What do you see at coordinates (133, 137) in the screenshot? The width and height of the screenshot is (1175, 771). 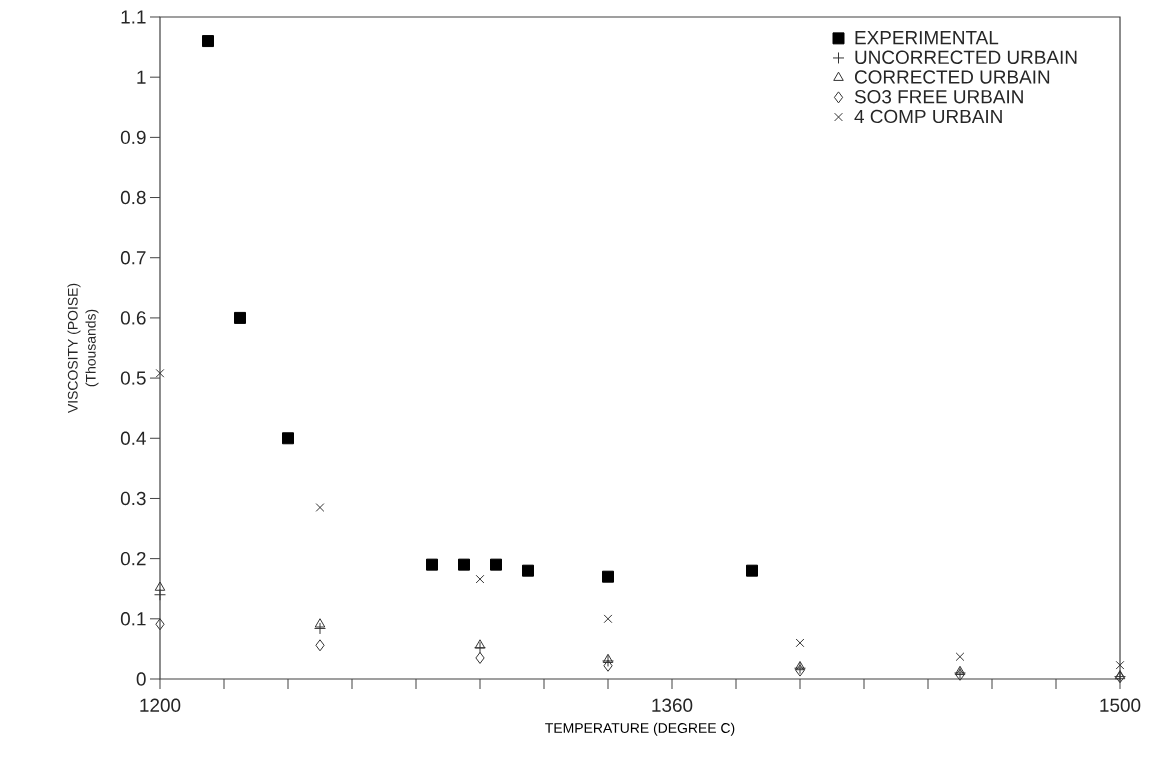 I see `y-tick-label: 0.9` at bounding box center [133, 137].